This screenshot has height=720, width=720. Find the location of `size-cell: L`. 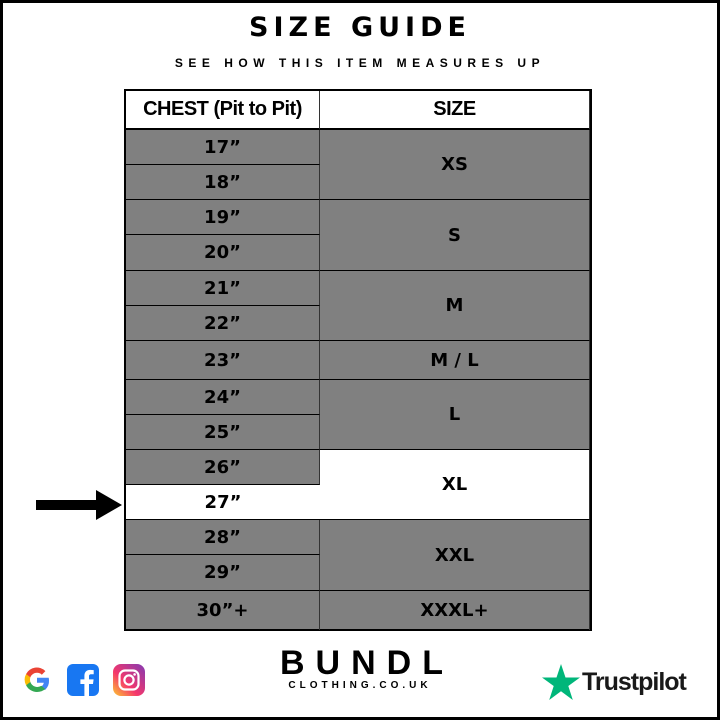

size-cell: L is located at coordinates (455, 415).